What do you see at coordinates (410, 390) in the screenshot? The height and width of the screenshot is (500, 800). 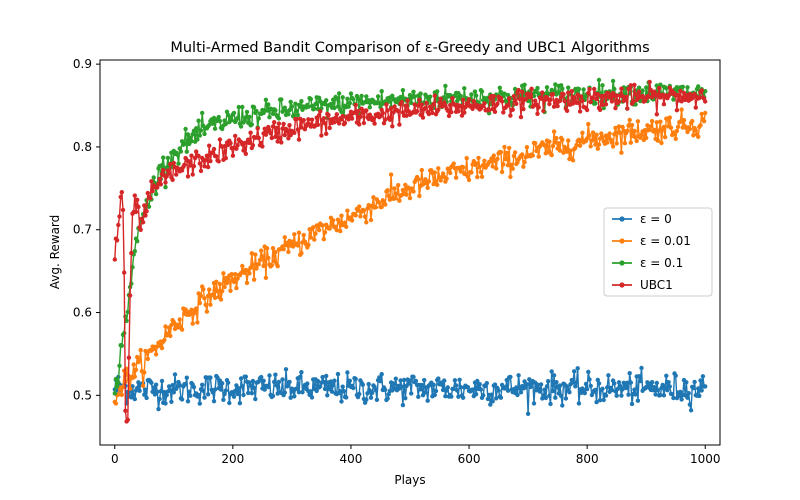 I see `series-markers` at bounding box center [410, 390].